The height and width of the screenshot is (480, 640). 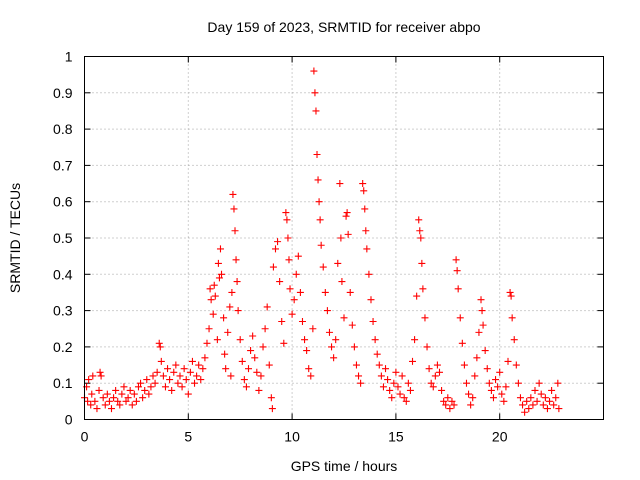 I want to click on y-tick-label: 0.3, so click(x=63, y=311).